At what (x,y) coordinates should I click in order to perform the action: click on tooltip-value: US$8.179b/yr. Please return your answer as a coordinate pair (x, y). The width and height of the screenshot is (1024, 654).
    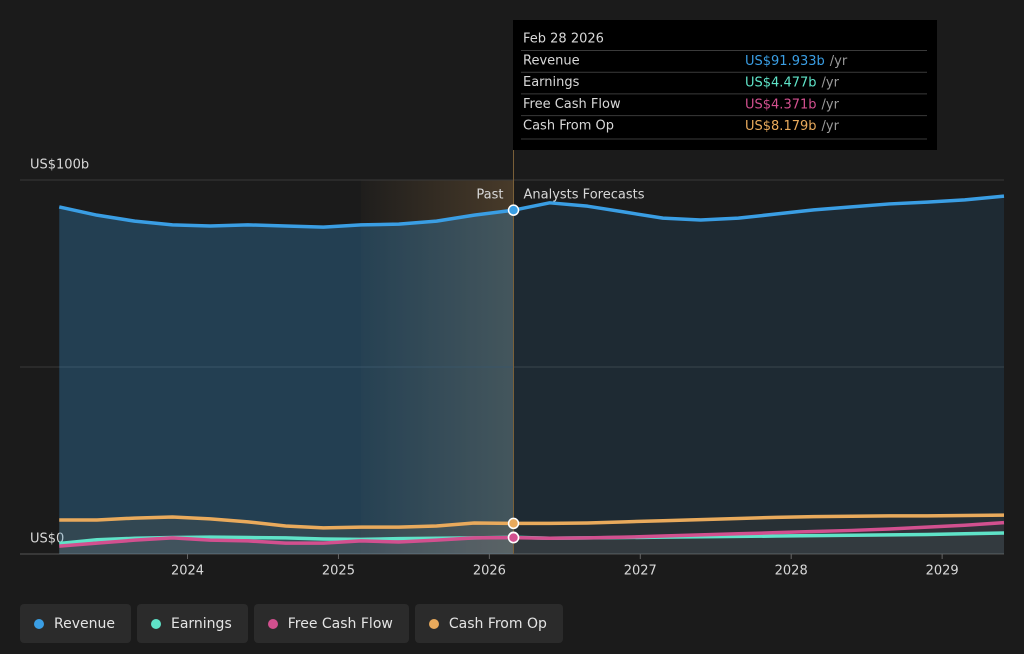
    Looking at the image, I should click on (792, 126).